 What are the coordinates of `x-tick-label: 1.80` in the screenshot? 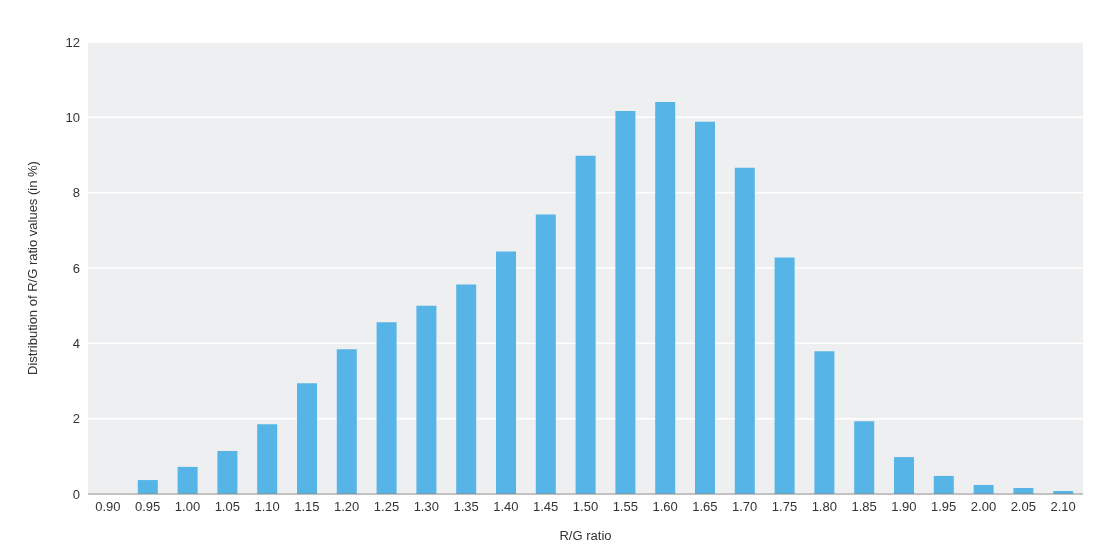 It's located at (824, 507).